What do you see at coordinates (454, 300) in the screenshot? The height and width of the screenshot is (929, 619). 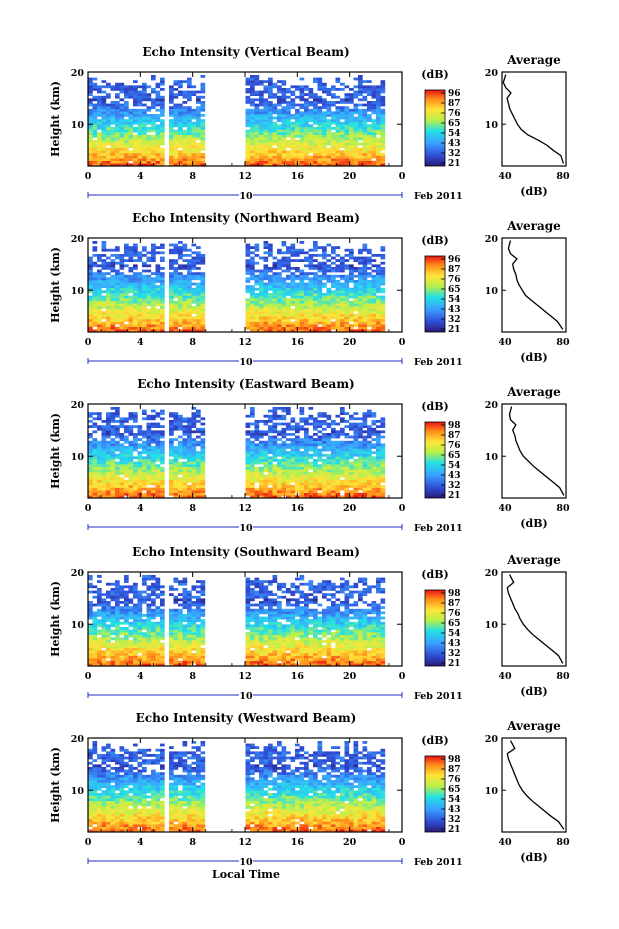 I see `colorbar-tick-label: 54` at bounding box center [454, 300].